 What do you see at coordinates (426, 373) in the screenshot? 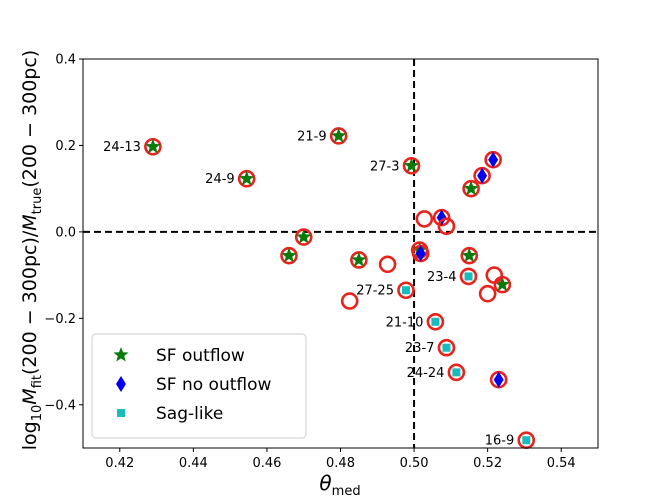
I see `point-label: 24-24` at bounding box center [426, 373].